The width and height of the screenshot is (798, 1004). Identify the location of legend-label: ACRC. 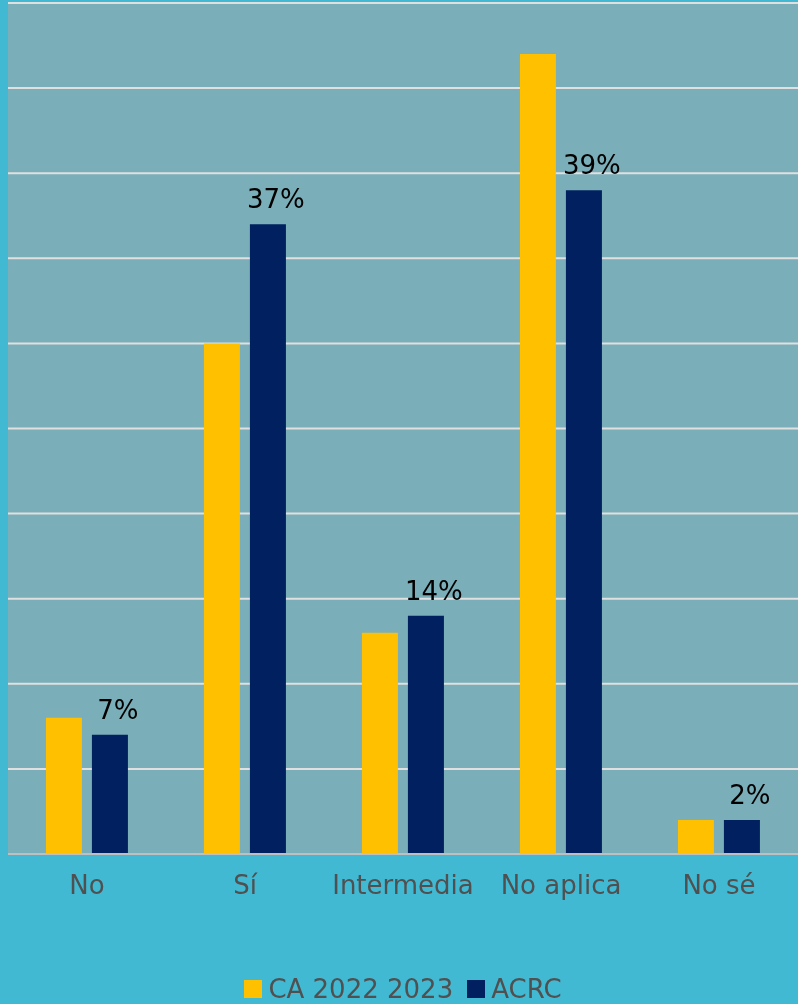
(526, 989).